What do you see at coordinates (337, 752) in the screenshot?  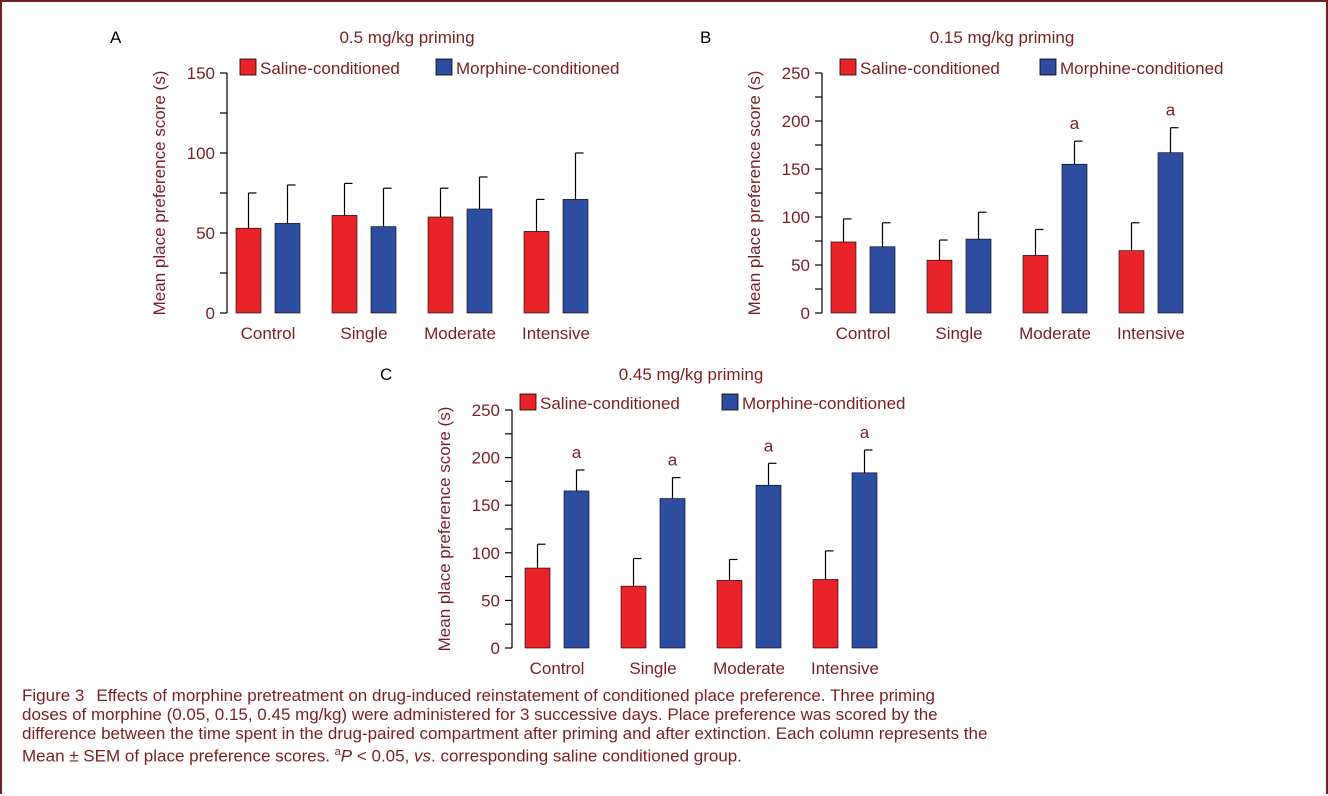 I see `caption-superscript: a` at bounding box center [337, 752].